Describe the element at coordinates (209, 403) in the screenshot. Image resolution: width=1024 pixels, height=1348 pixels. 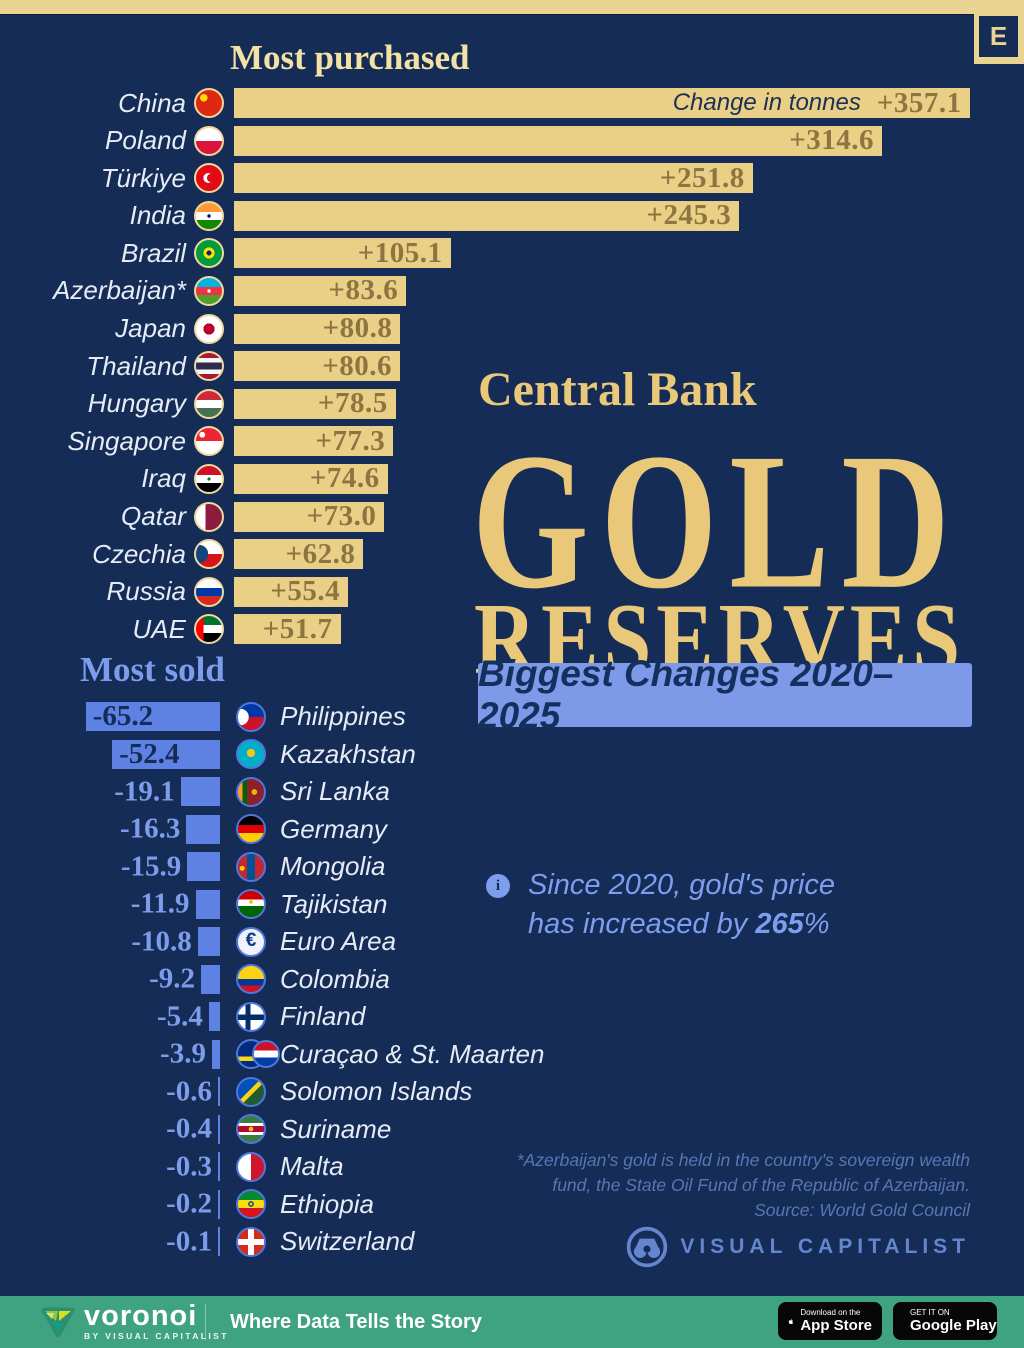
I see `flag-hungary-icon` at that location.